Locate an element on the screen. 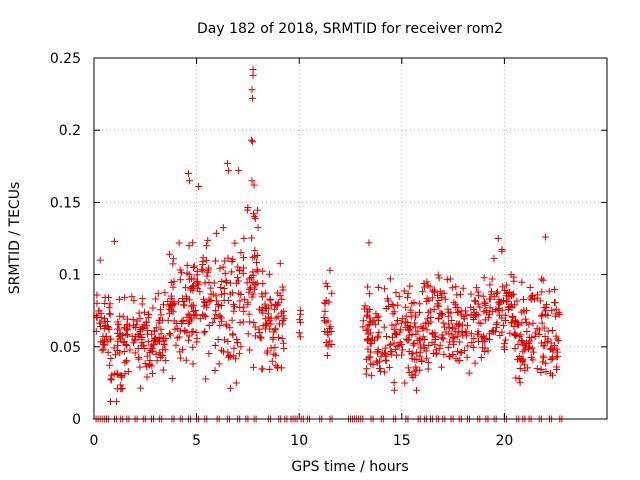  y-tick-label: 0.05 is located at coordinates (65, 348).